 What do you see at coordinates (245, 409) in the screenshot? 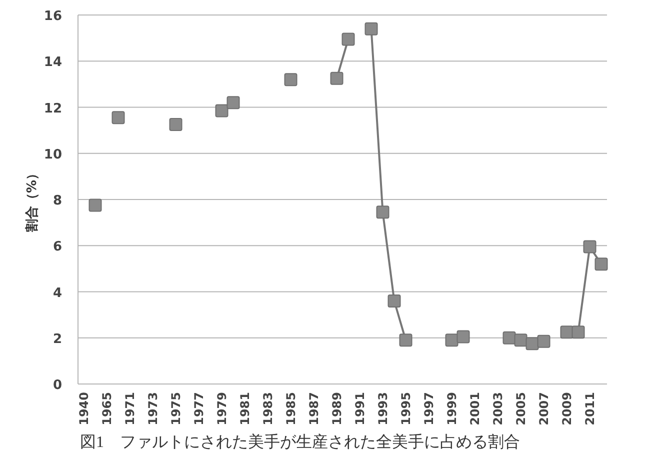
I see `x-tick-label: 1981` at bounding box center [245, 409].